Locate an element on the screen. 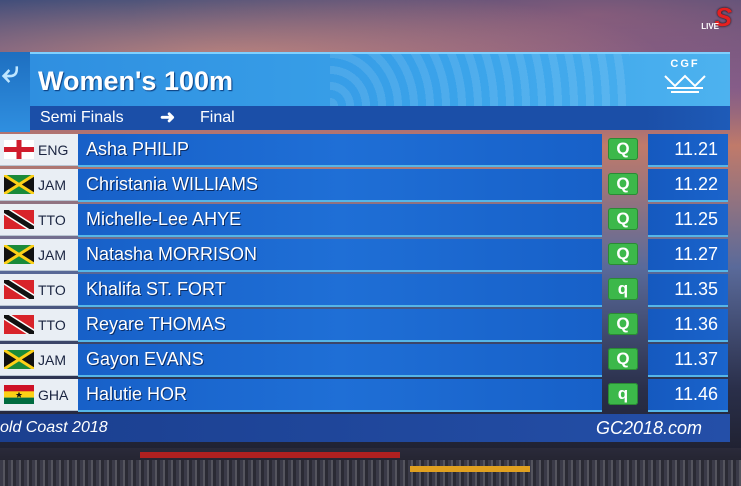 Image resolution: width=741 pixels, height=486 pixels. time-cell: 11.36 is located at coordinates (688, 325).